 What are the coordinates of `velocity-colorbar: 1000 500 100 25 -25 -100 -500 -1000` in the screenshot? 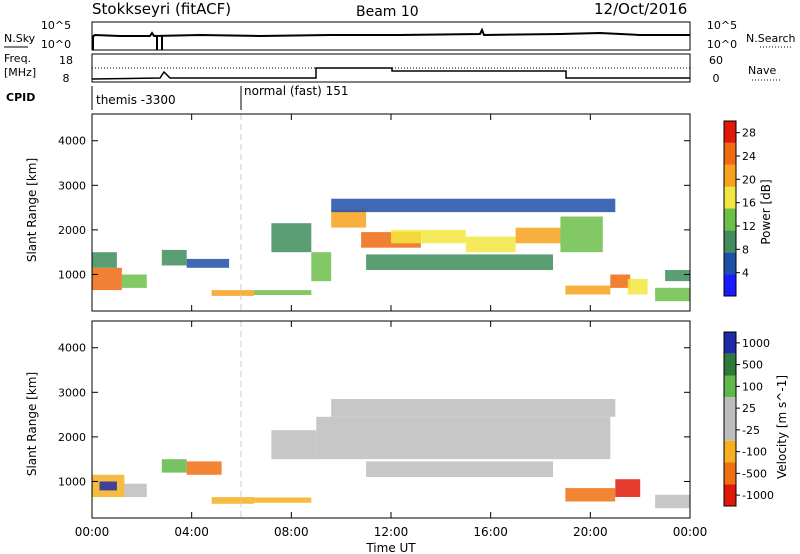 It's located at (748, 419).